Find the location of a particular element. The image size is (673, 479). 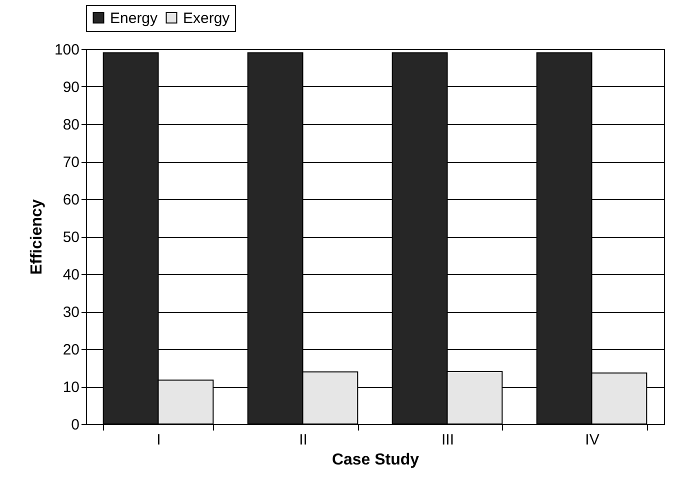

x-tick-label: IV is located at coordinates (592, 440).